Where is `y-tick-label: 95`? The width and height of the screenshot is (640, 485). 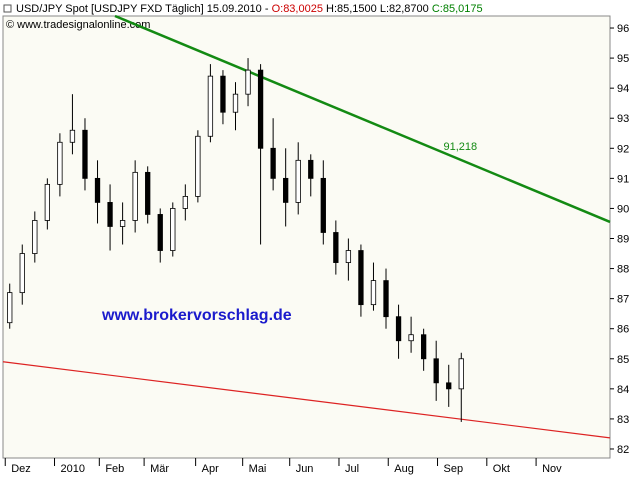
y-tick-label: 95 is located at coordinates (623, 59).